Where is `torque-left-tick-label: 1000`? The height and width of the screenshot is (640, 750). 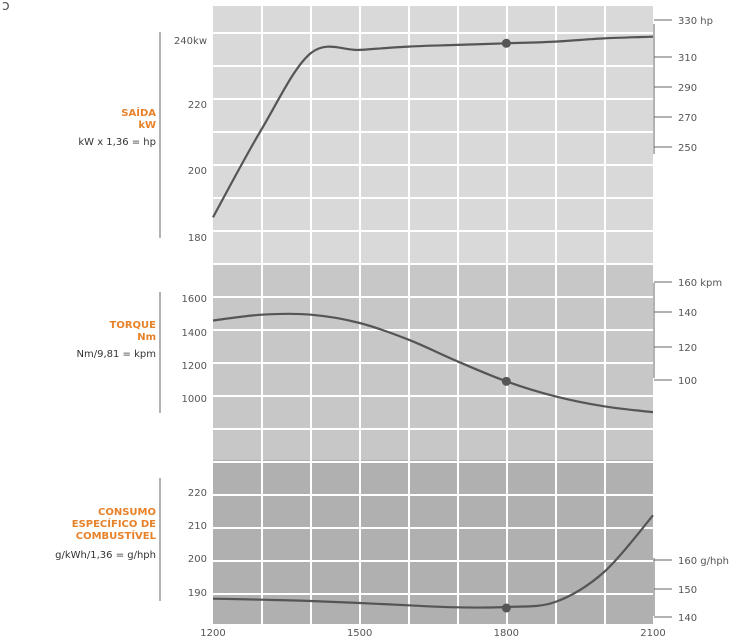 torque-left-tick-label: 1000 is located at coordinates (194, 399).